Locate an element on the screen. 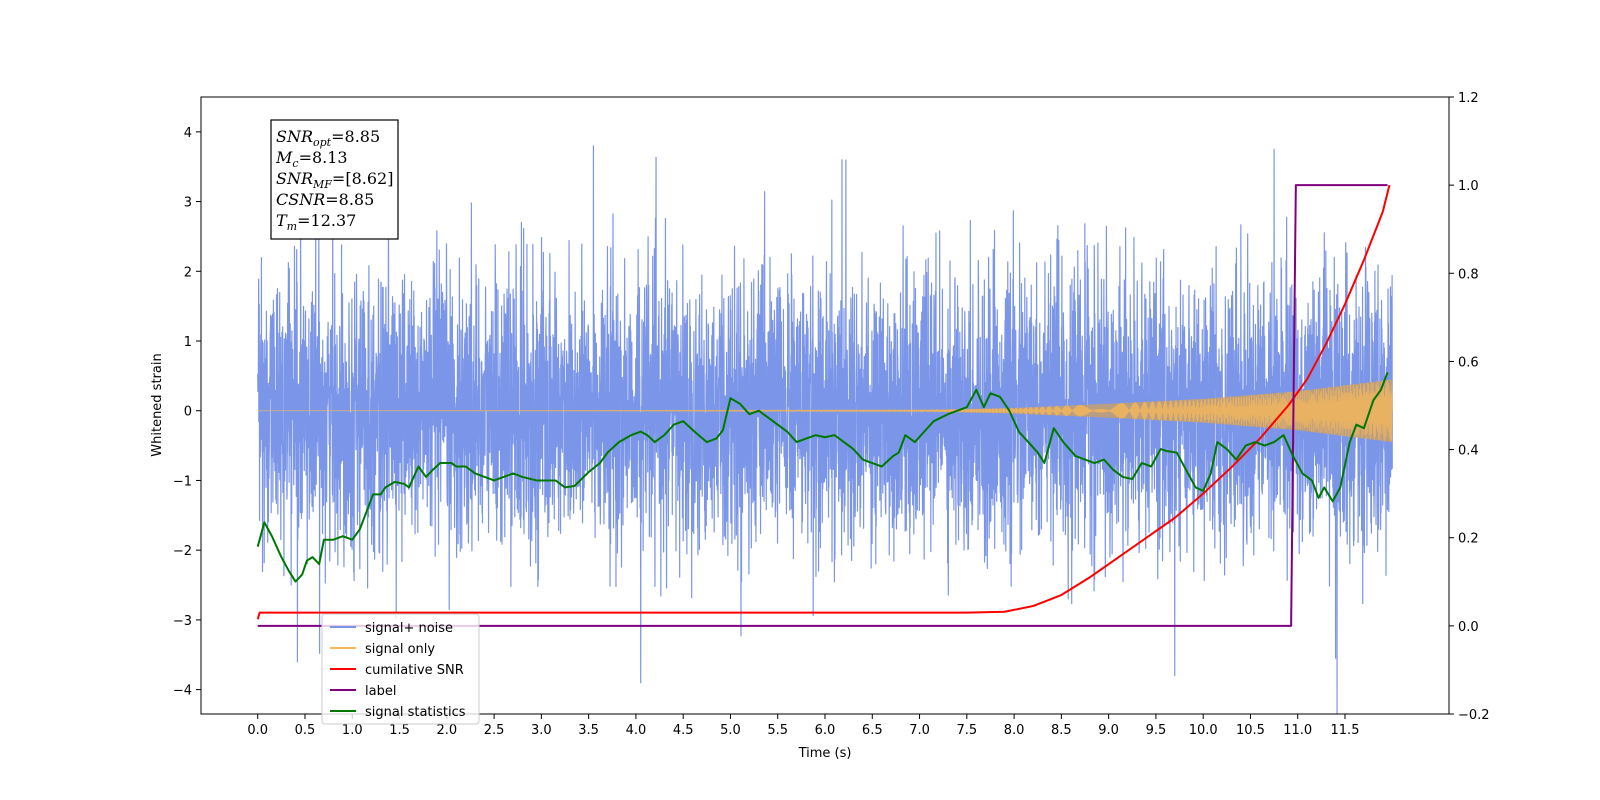 The width and height of the screenshot is (1600, 800). info-line: SNRopt=8.85 is located at coordinates (328, 138).